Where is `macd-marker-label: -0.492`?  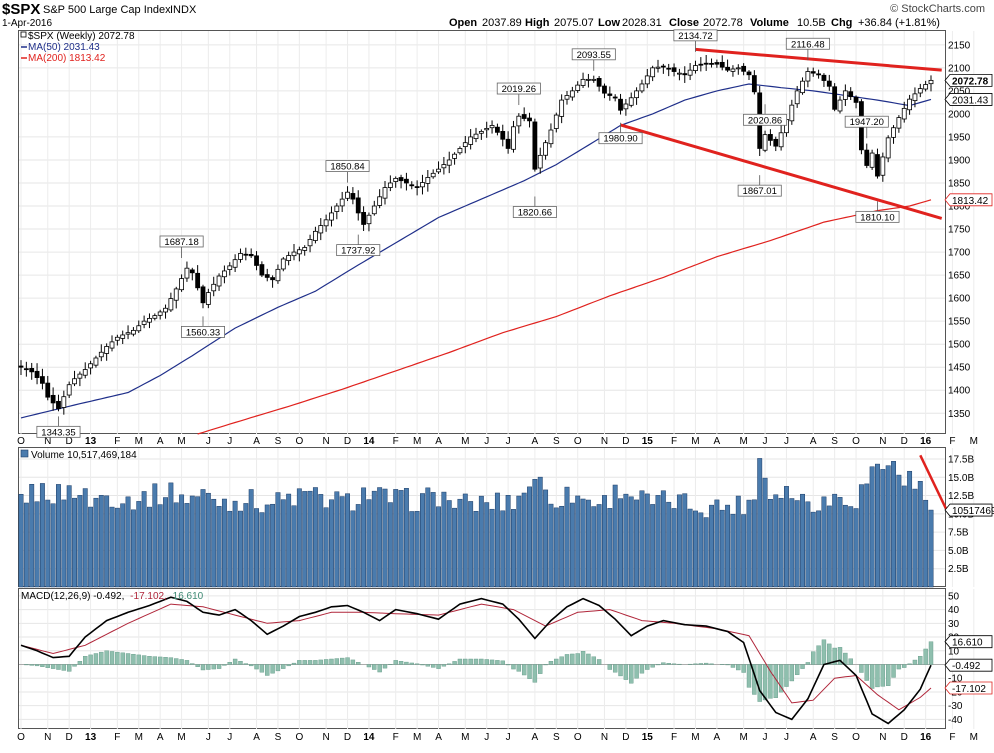 macd-marker-label: -0.492 is located at coordinates (966, 666).